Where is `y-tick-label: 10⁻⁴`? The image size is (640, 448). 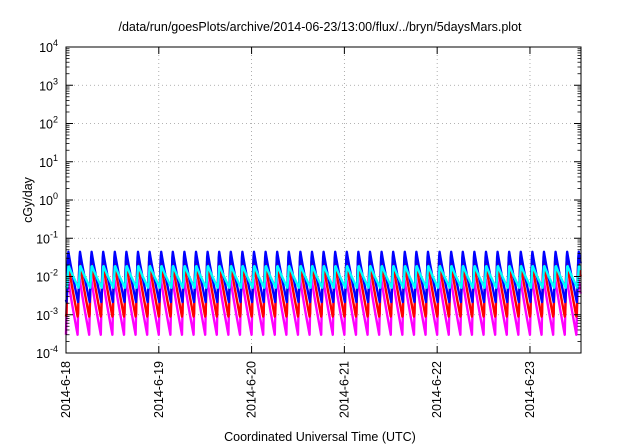
y-tick-label: 10⁻⁴ is located at coordinates (47, 352).